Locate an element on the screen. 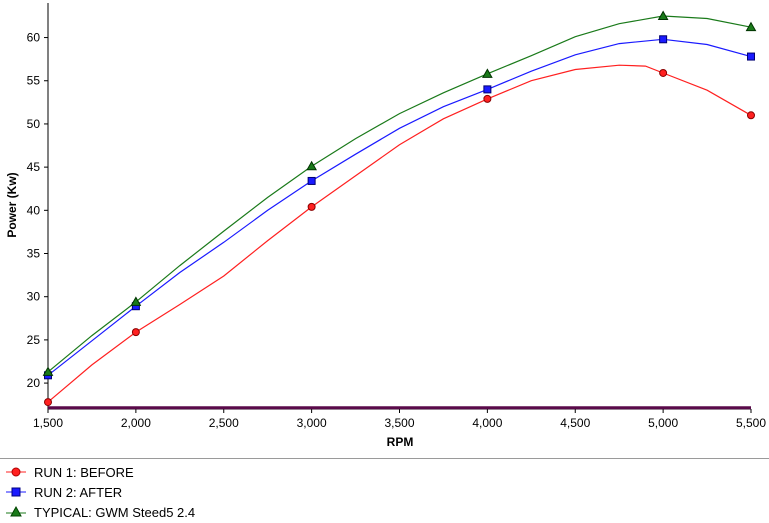  x-tick-label: 3,000 is located at coordinates (312, 423).